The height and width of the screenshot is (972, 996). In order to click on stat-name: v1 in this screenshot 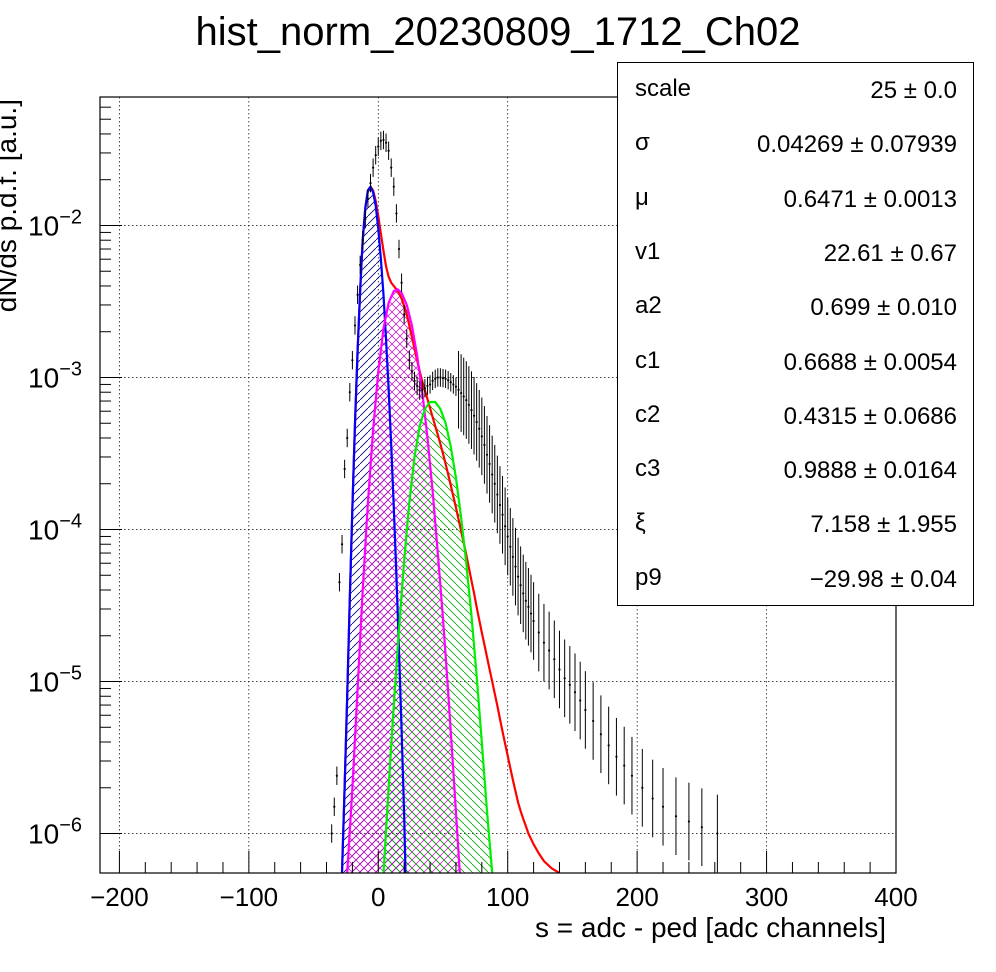, I will do `click(648, 251)`.